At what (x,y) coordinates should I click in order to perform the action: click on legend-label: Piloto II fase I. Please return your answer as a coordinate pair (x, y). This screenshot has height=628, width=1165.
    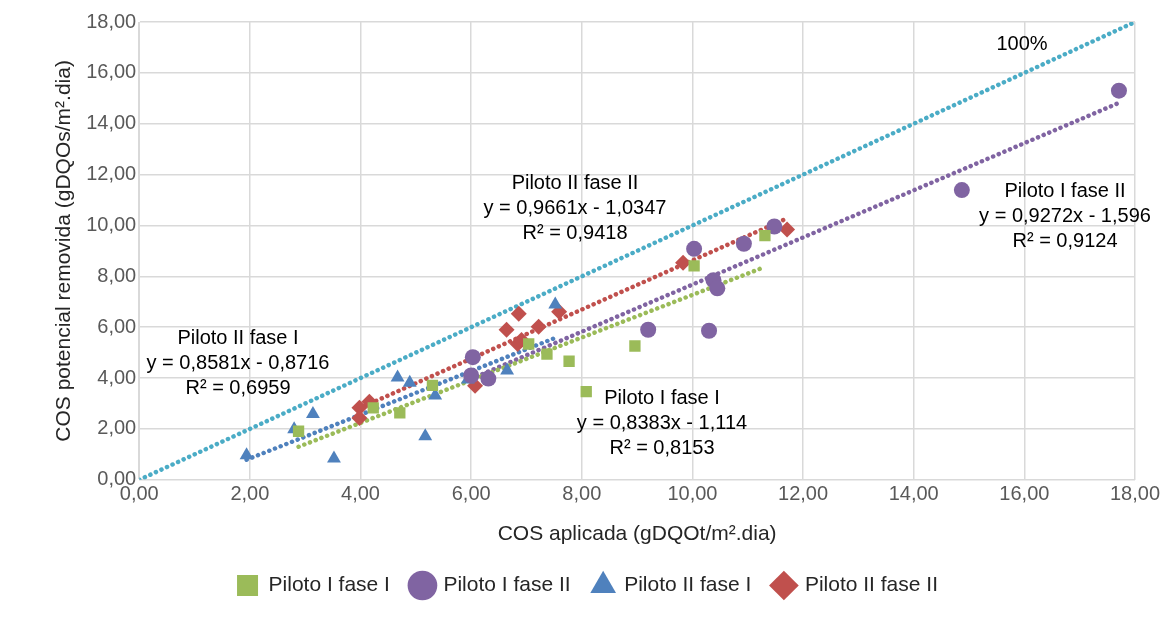
    Looking at the image, I should click on (688, 584).